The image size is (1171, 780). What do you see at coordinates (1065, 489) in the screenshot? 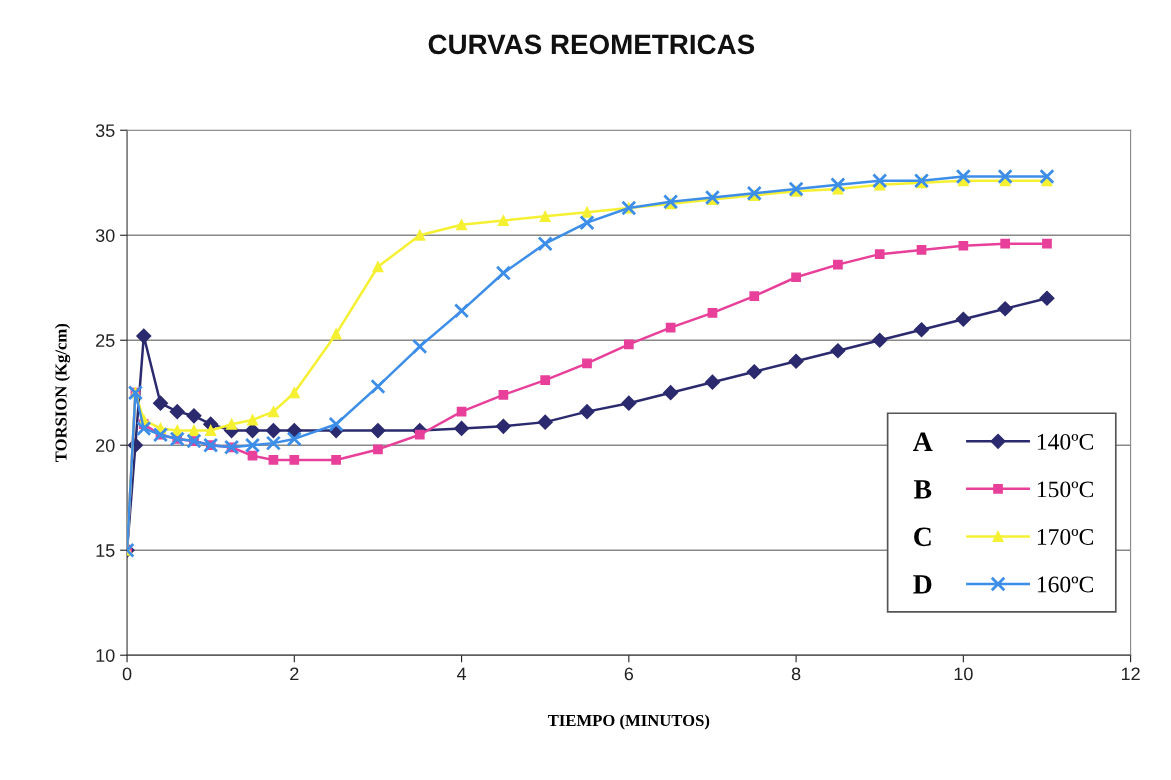
I see `legend-label: 150ºC` at bounding box center [1065, 489].